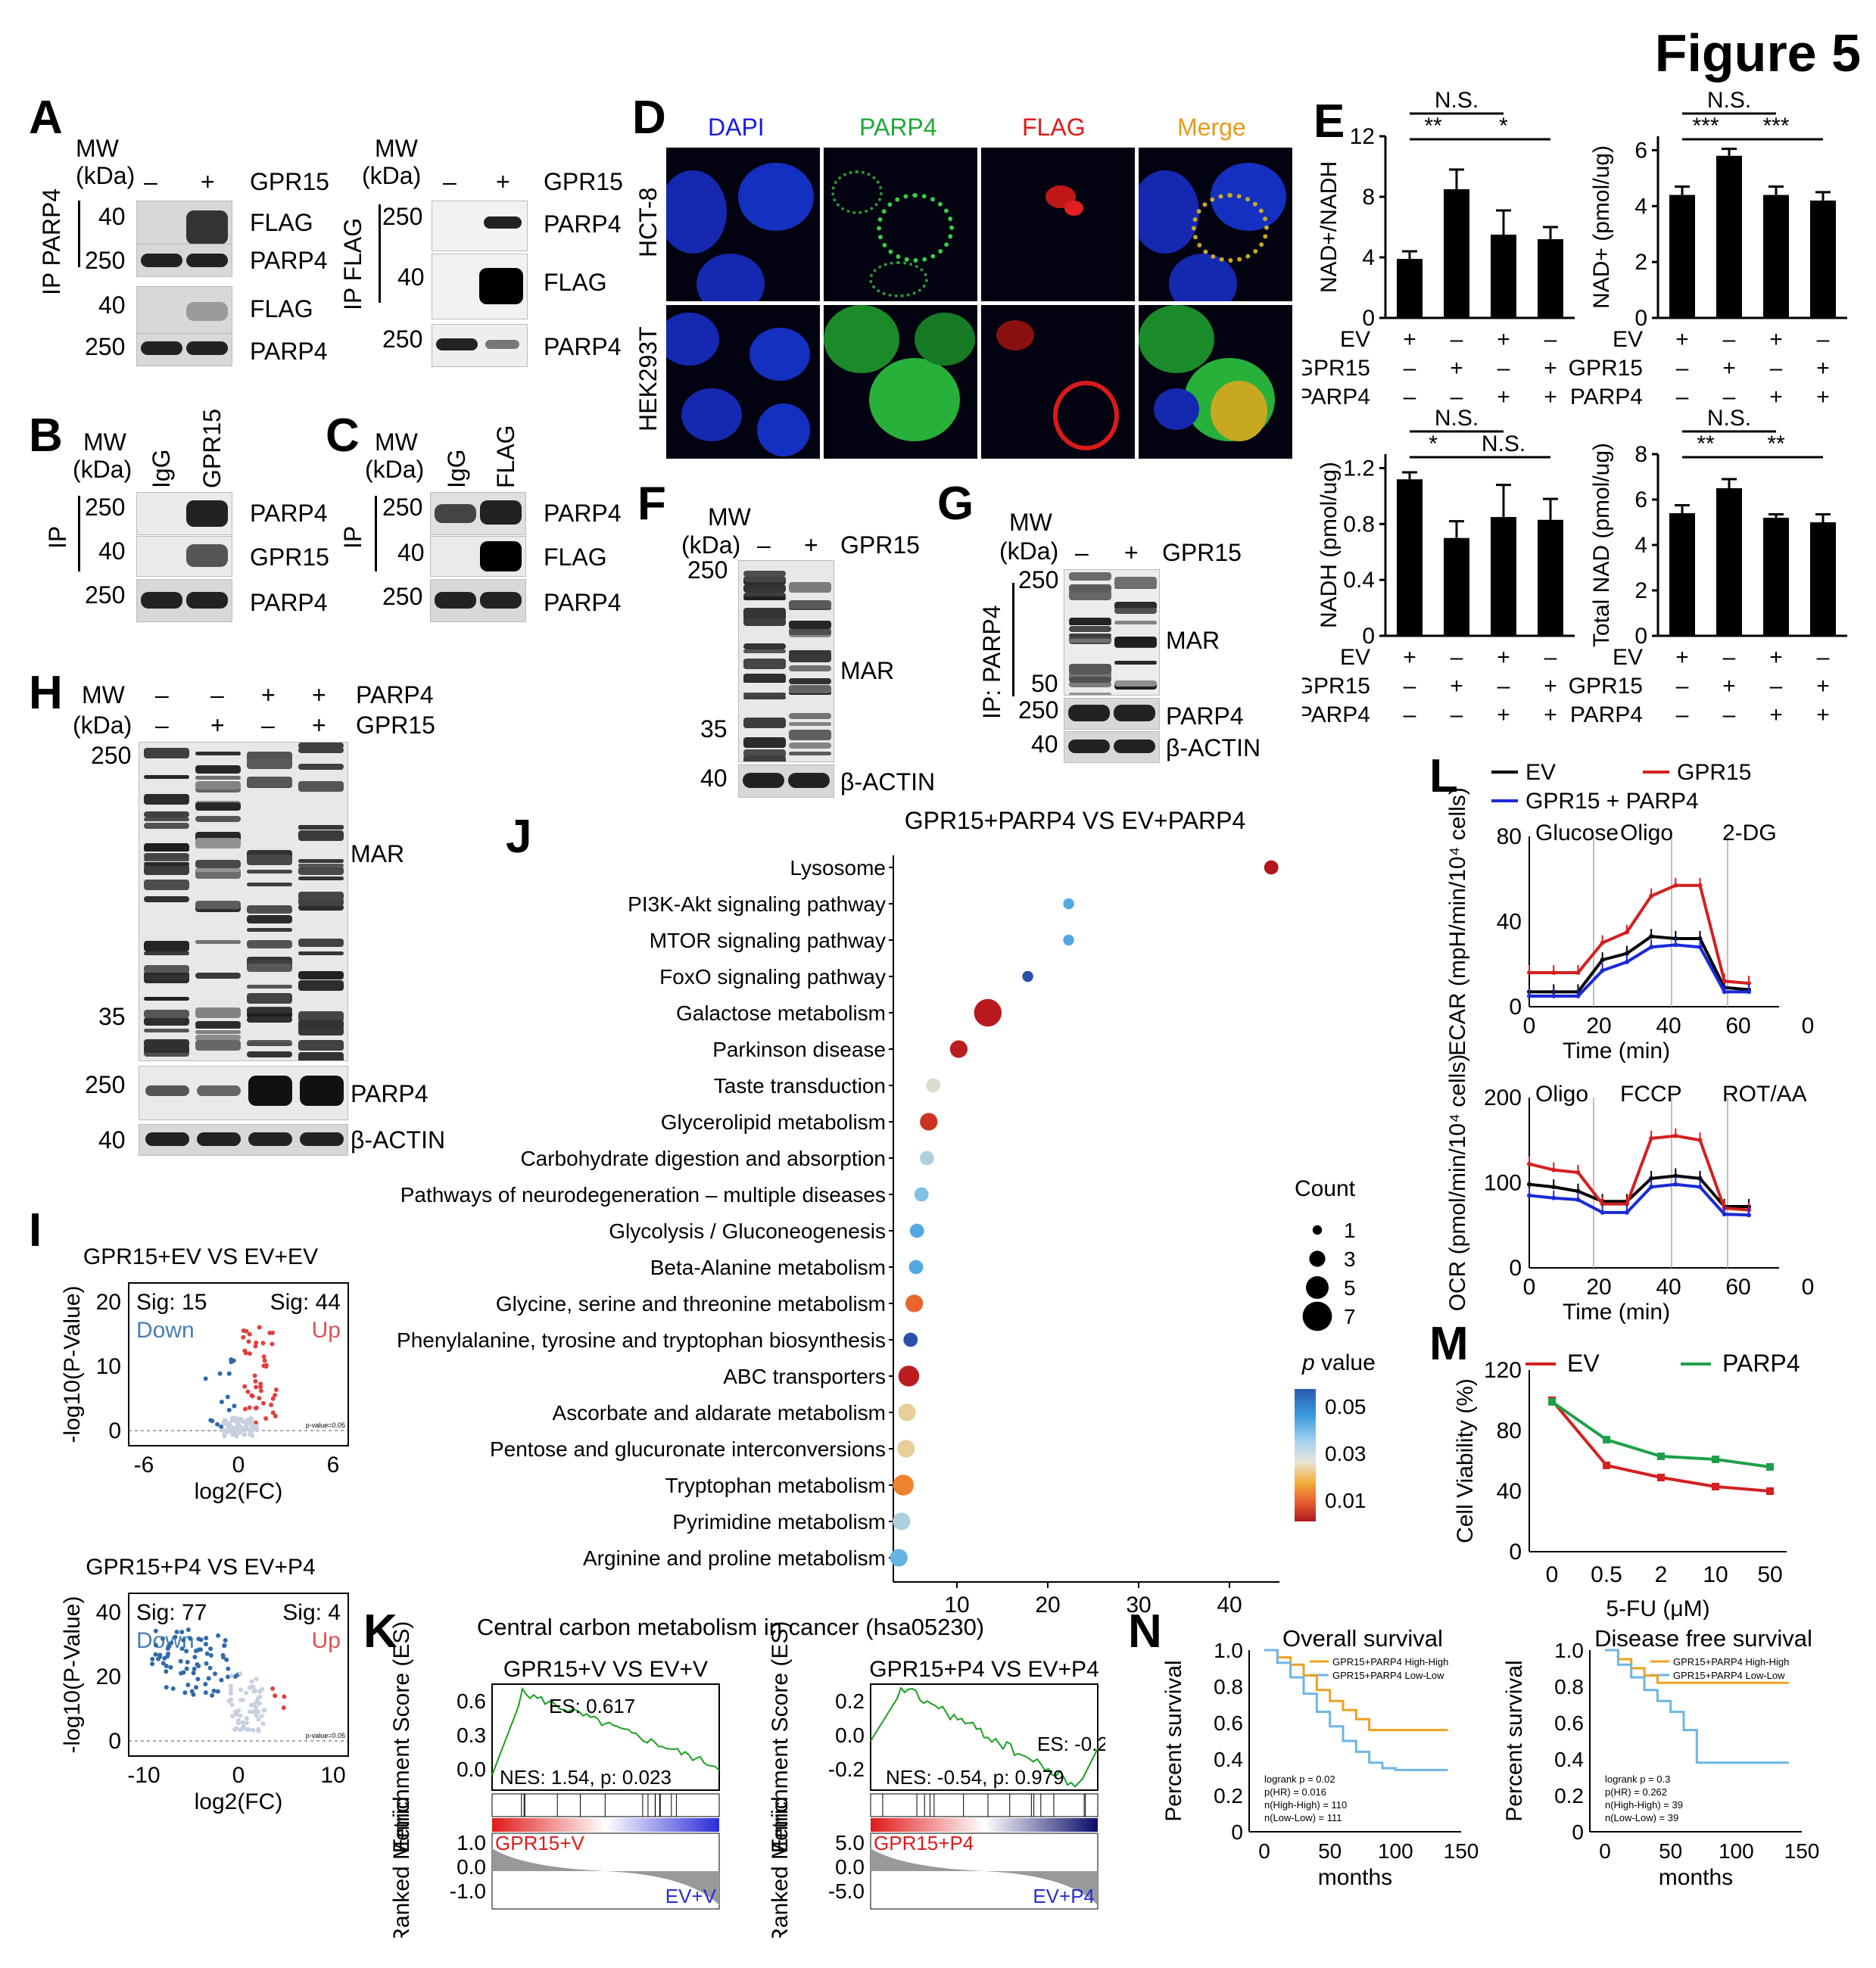  Describe the element at coordinates (1457, 102) in the screenshot. I see `sig-label: N.S.` at that location.